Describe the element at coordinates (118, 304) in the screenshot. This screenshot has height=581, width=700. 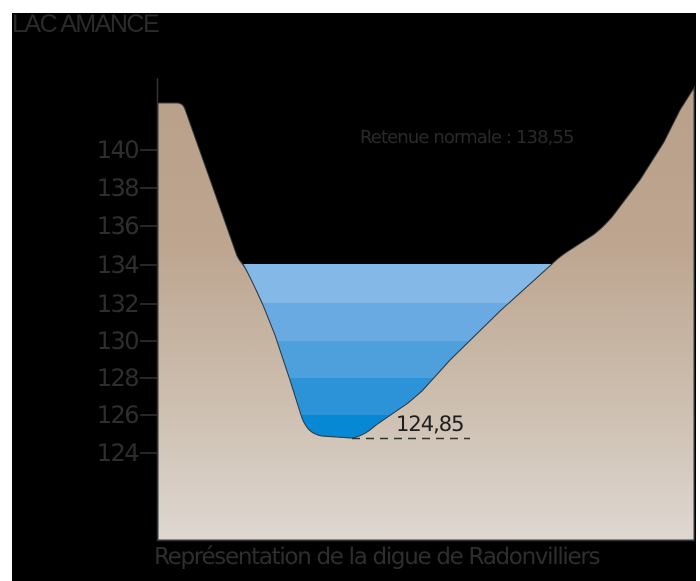
I see `y-tick-label: 132` at that location.